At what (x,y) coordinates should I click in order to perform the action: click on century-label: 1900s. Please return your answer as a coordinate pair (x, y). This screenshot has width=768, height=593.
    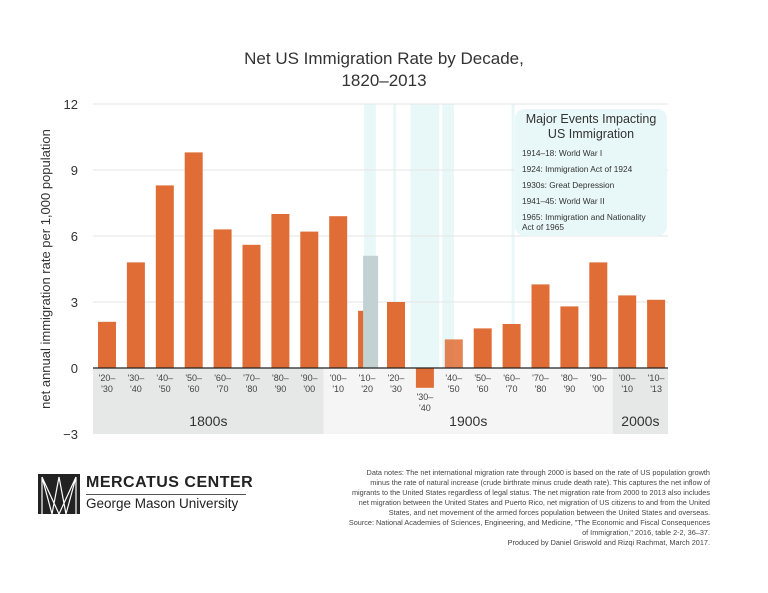
    Looking at the image, I should click on (468, 421).